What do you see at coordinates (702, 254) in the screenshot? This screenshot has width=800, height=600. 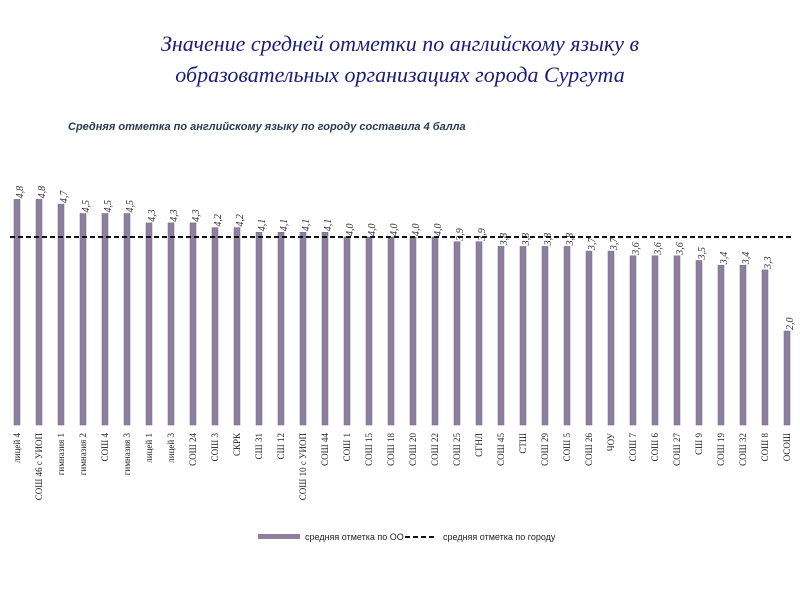 I see `value-label: 3,5` at bounding box center [702, 254].